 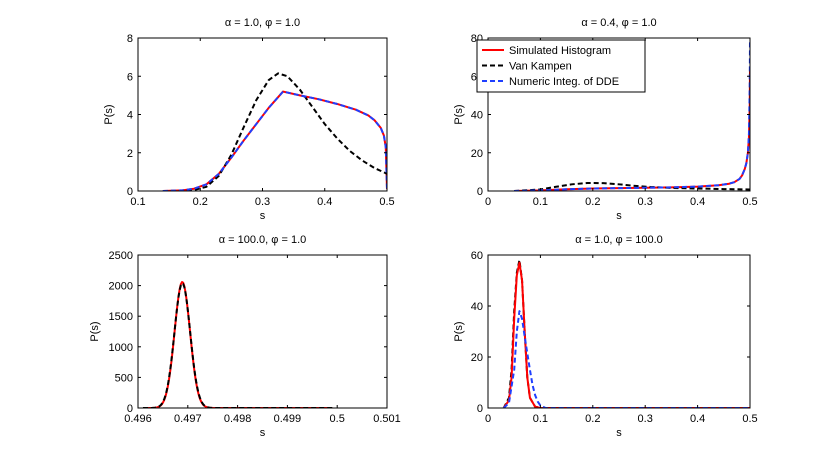 I want to click on x-tick-label: 0.498, so click(x=238, y=419).